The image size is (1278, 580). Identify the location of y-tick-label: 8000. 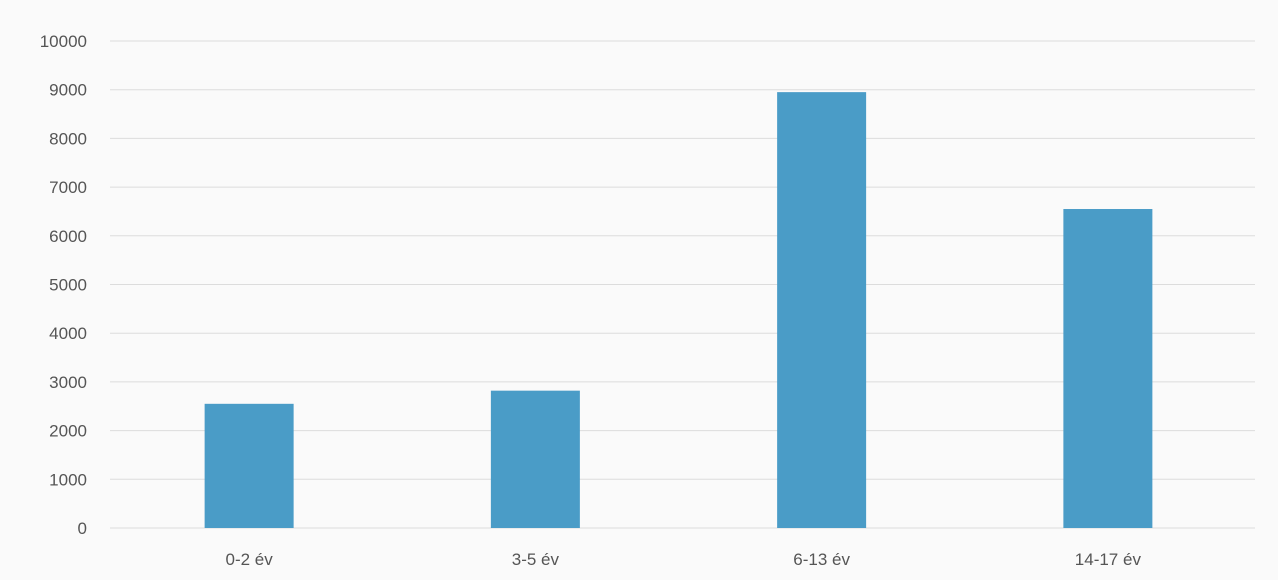
(68, 138).